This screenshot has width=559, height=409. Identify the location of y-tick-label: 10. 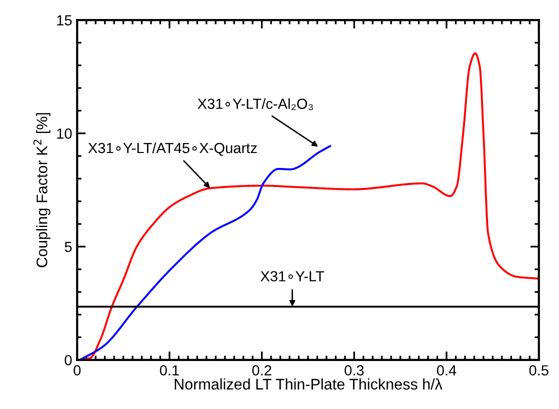
(64, 133).